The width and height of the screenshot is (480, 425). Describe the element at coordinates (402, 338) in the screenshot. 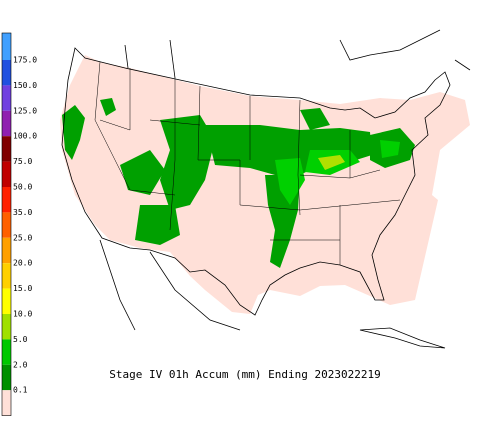

I see `cuba-outline` at that location.